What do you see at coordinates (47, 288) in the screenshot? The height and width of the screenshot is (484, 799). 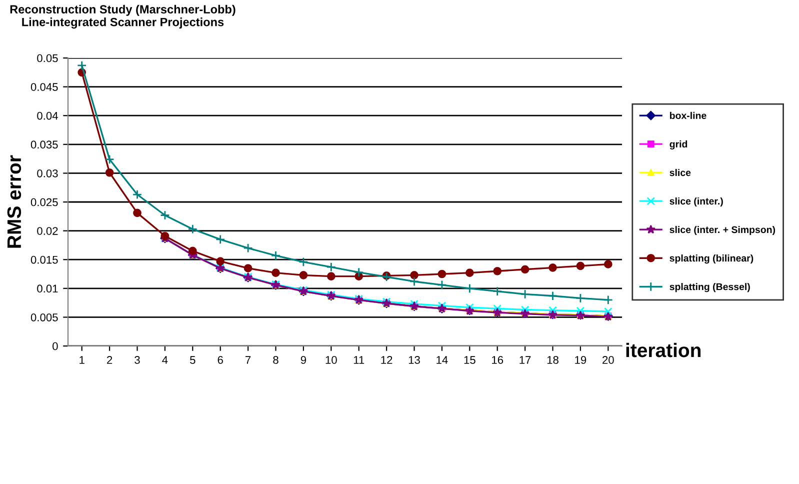 I see `y-tick-label: 0.01` at bounding box center [47, 288].